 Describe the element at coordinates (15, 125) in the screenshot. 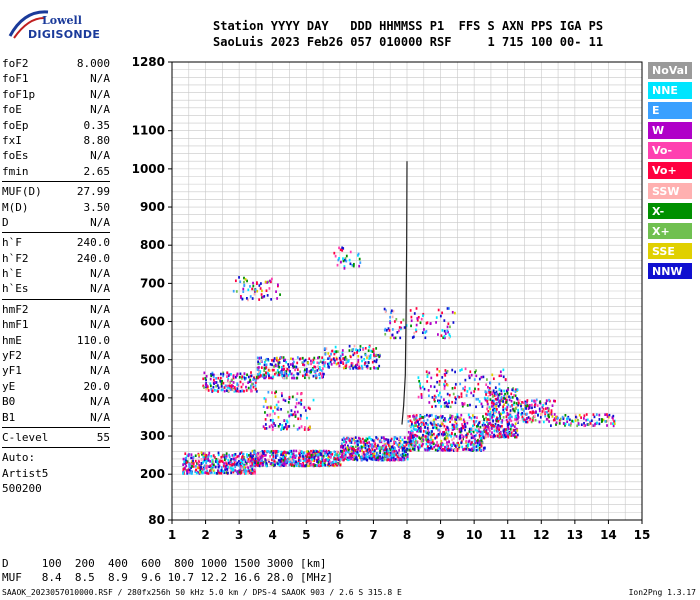

I see `param-name: foEp` at that location.